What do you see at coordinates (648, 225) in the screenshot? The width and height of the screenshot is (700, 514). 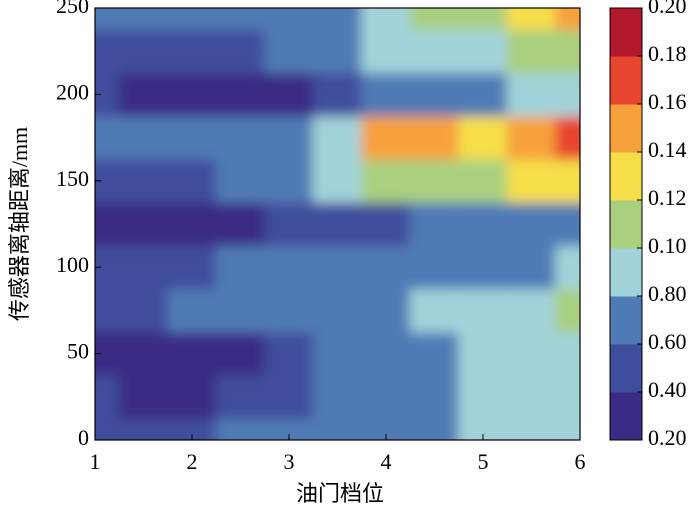 I see `colorbar: 0.20 0.40 0.60 0.80 0.10 0.12 0.14 0.16 0.18 0.20` at bounding box center [648, 225].